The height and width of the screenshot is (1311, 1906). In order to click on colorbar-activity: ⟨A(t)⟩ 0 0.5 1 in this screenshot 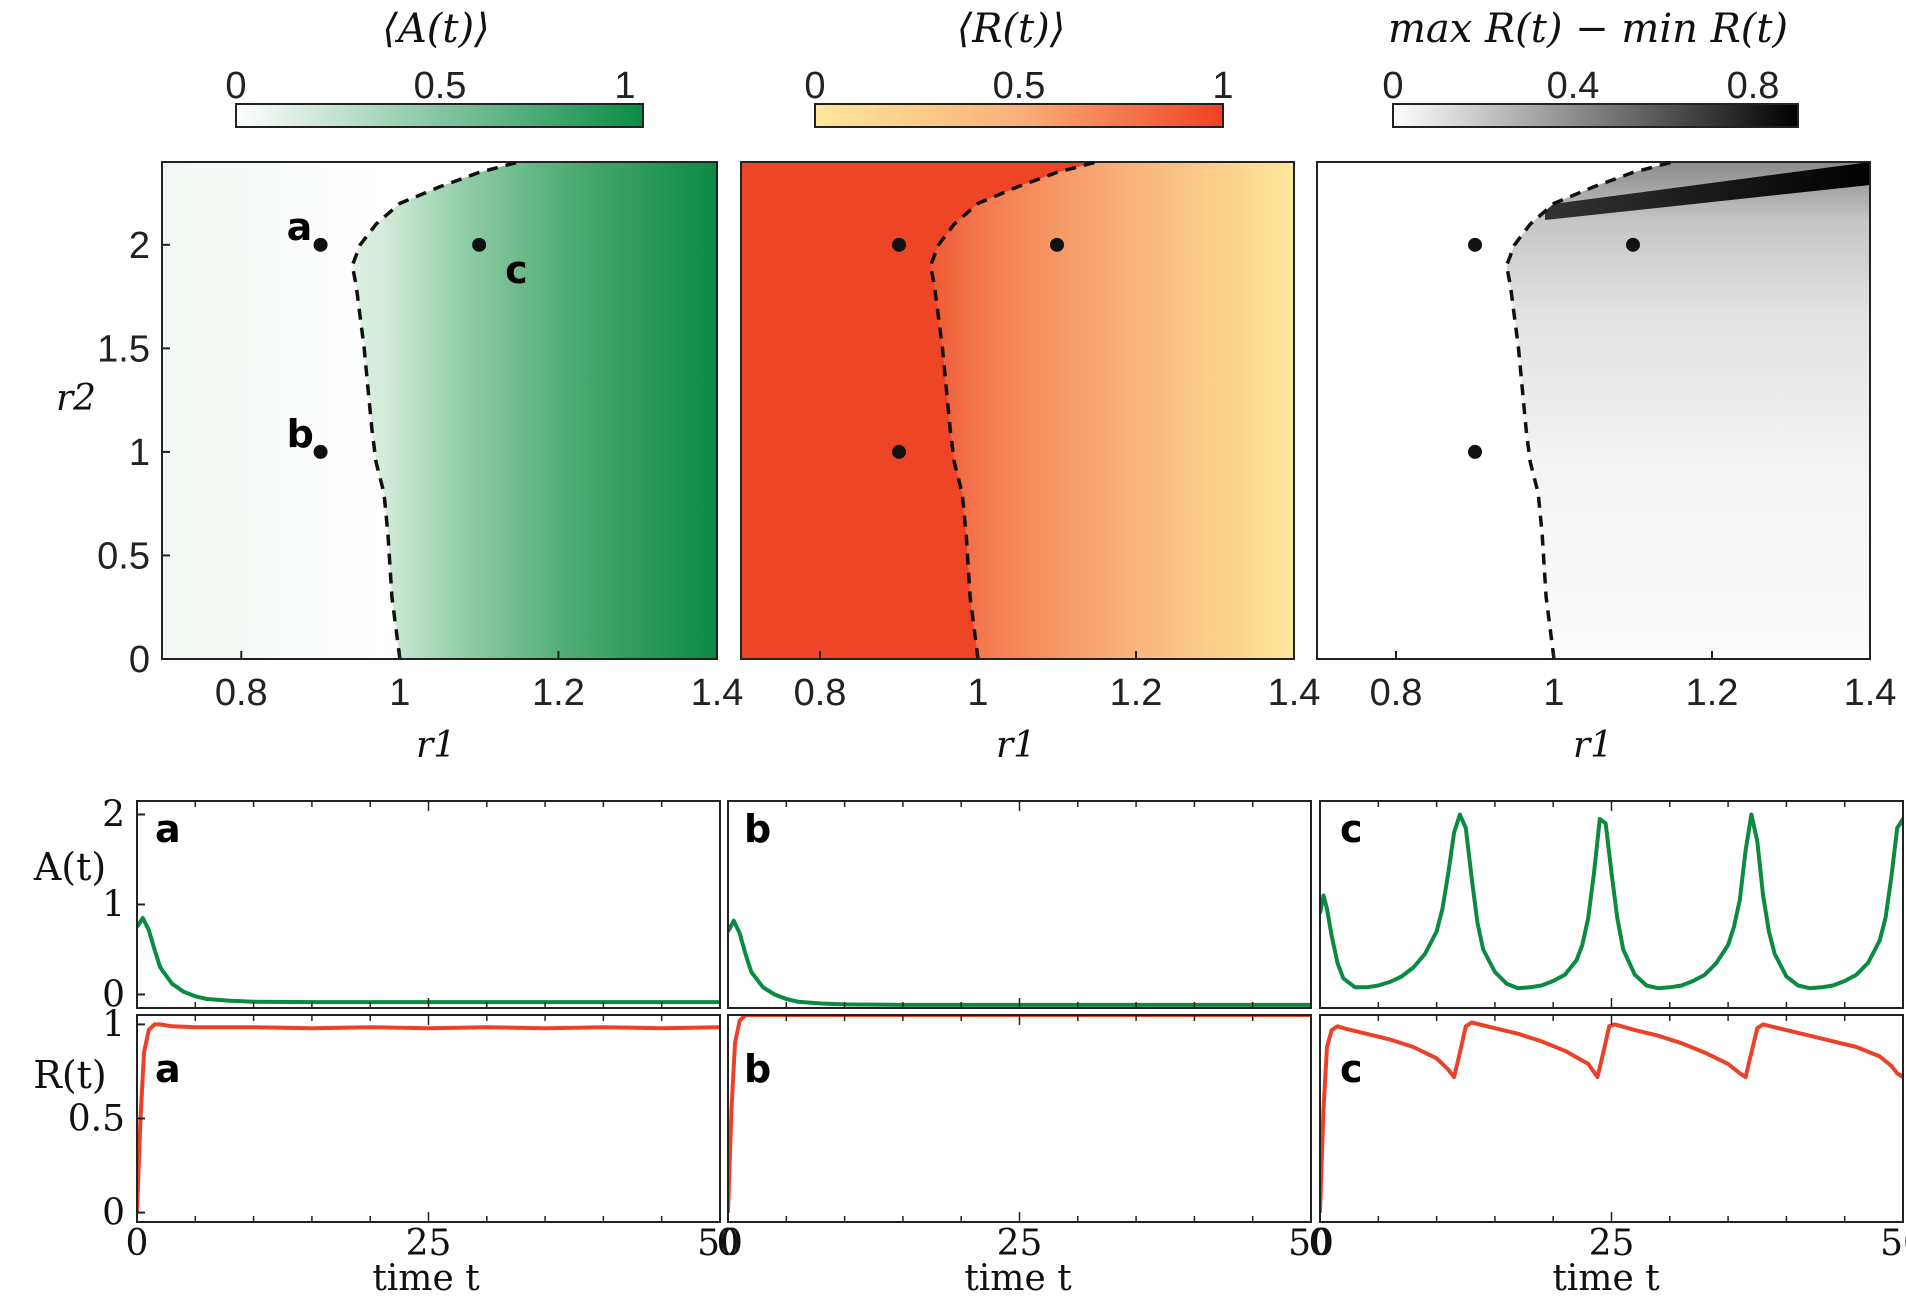, I will do `click(434, 67)`.